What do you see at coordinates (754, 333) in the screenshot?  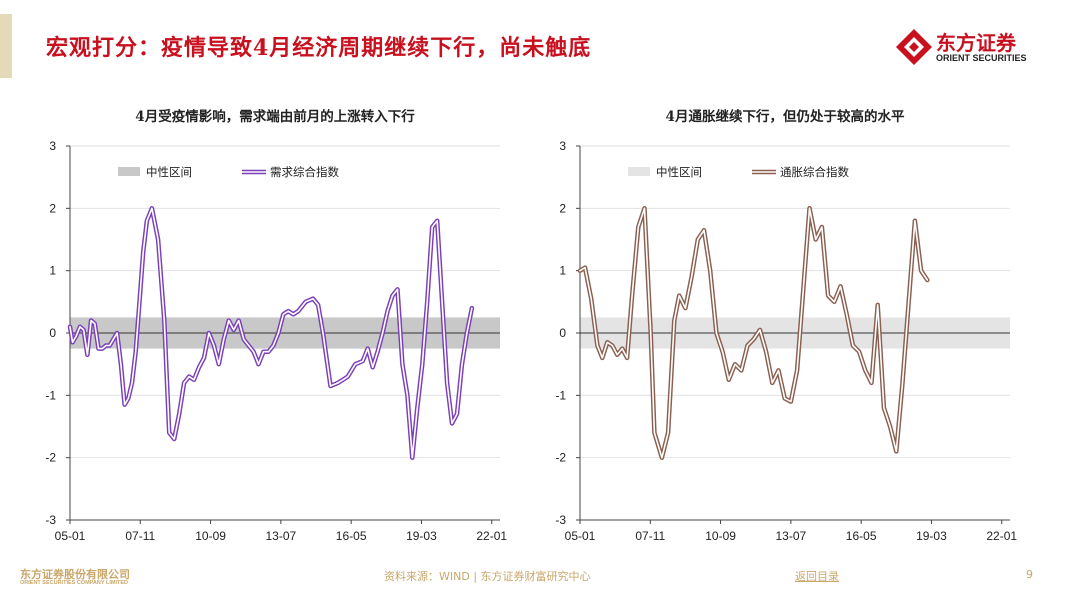 I see `series-line-inner` at bounding box center [754, 333].